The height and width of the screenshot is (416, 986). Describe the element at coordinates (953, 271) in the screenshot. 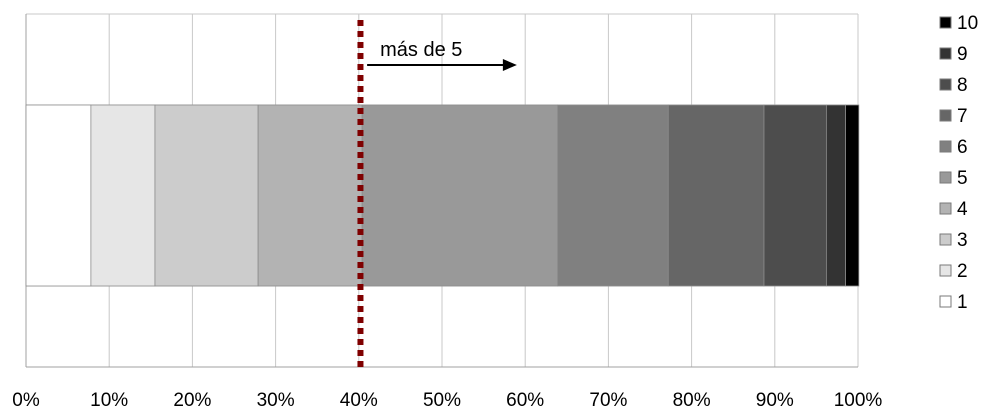

I see `legend-item-2: 2` at that location.